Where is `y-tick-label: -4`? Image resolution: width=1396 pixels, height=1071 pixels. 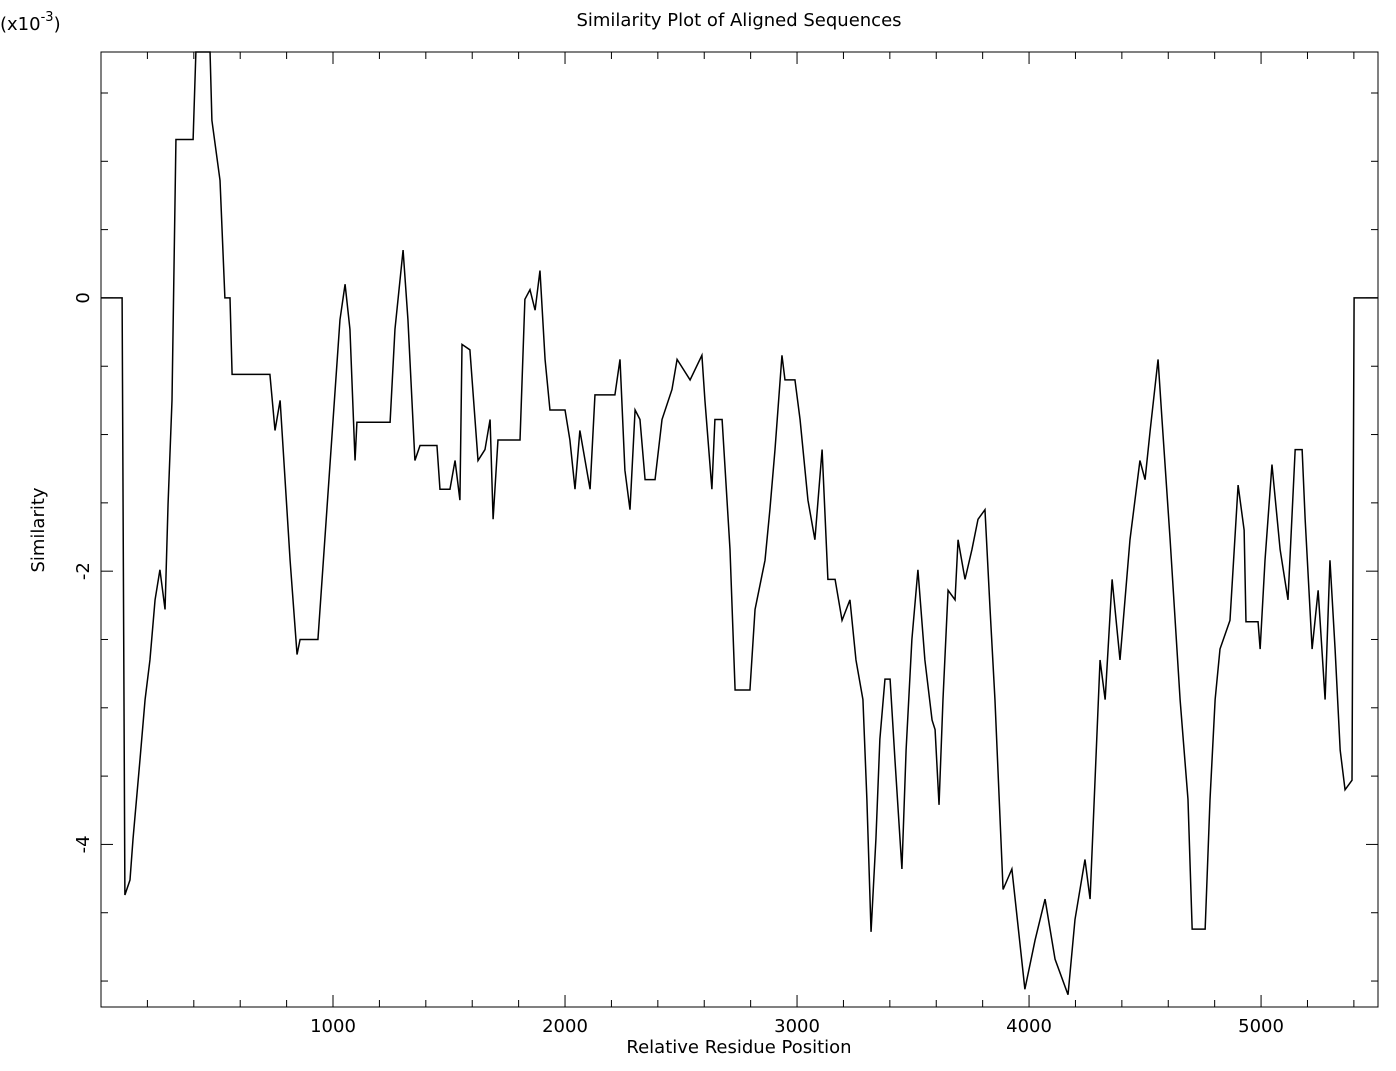
y-tick-label: -4 is located at coordinates (83, 844).